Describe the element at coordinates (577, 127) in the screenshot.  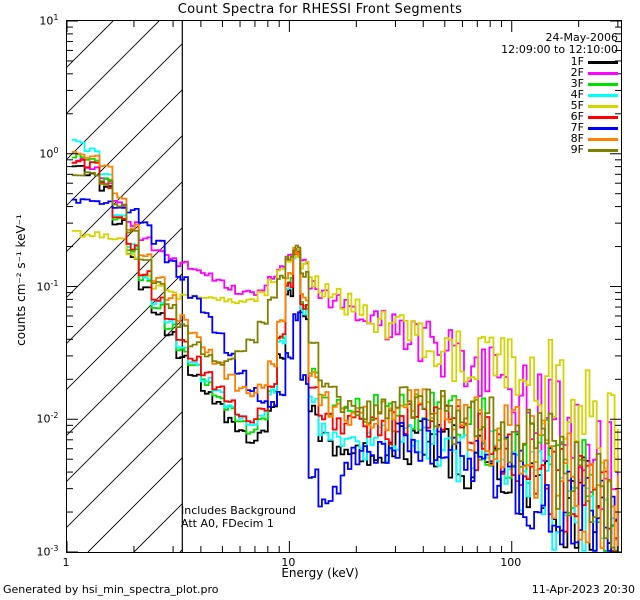
I see `legend-item-label: 7F` at that location.